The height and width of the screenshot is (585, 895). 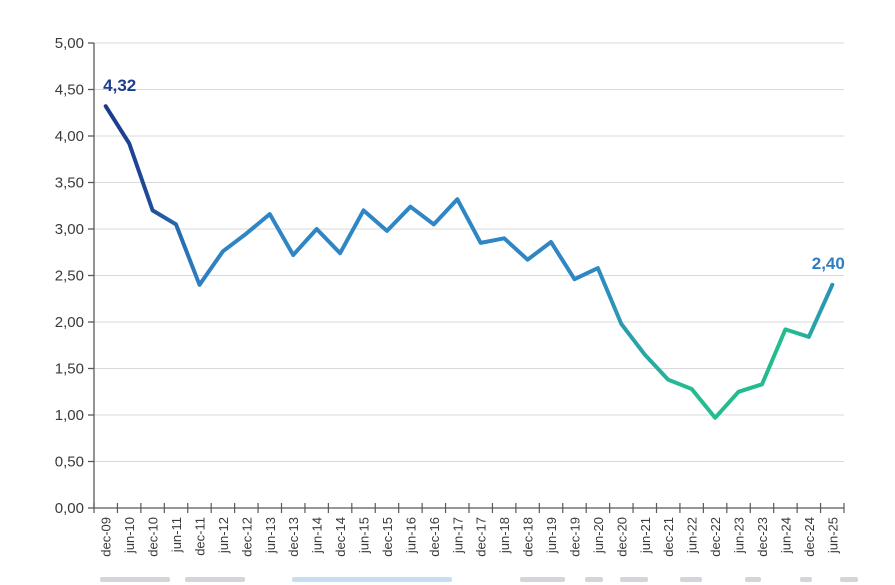 What do you see at coordinates (69, 276) in the screenshot?
I see `y-tick-label: 2,50` at bounding box center [69, 276].